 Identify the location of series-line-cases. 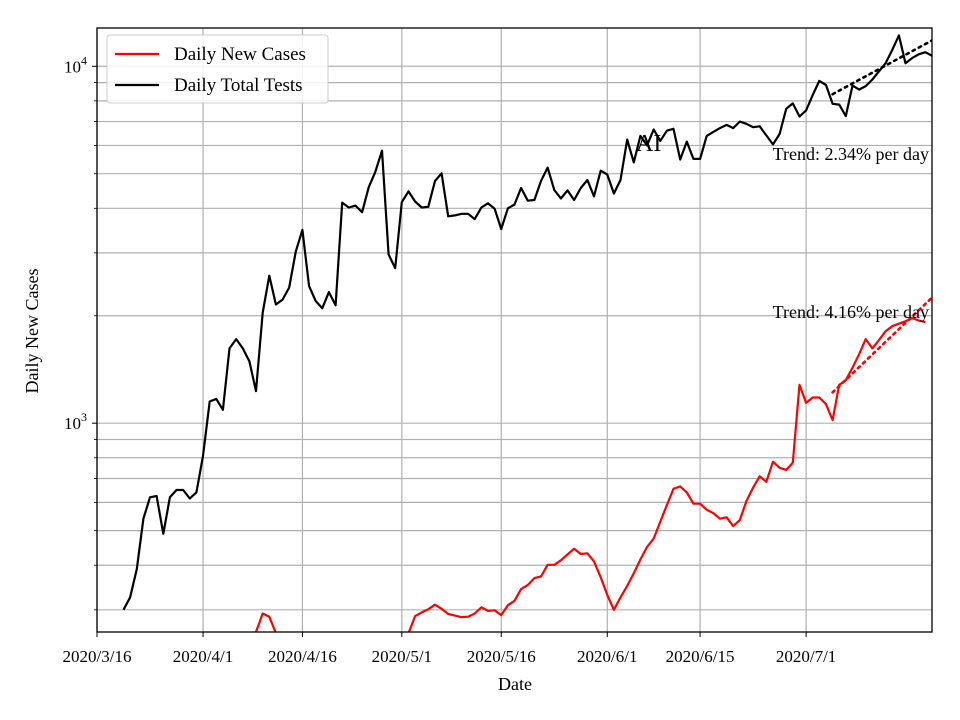
(265, 622).